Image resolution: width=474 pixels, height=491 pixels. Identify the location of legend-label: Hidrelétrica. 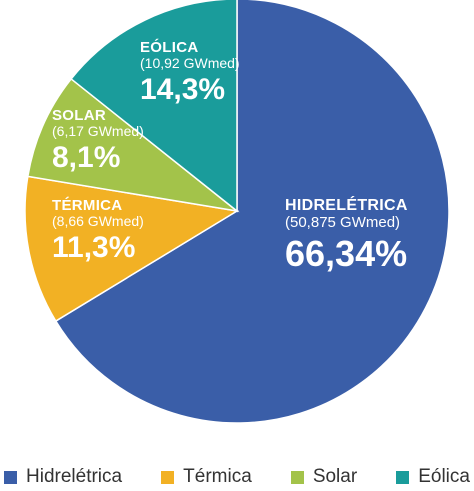
(74, 476).